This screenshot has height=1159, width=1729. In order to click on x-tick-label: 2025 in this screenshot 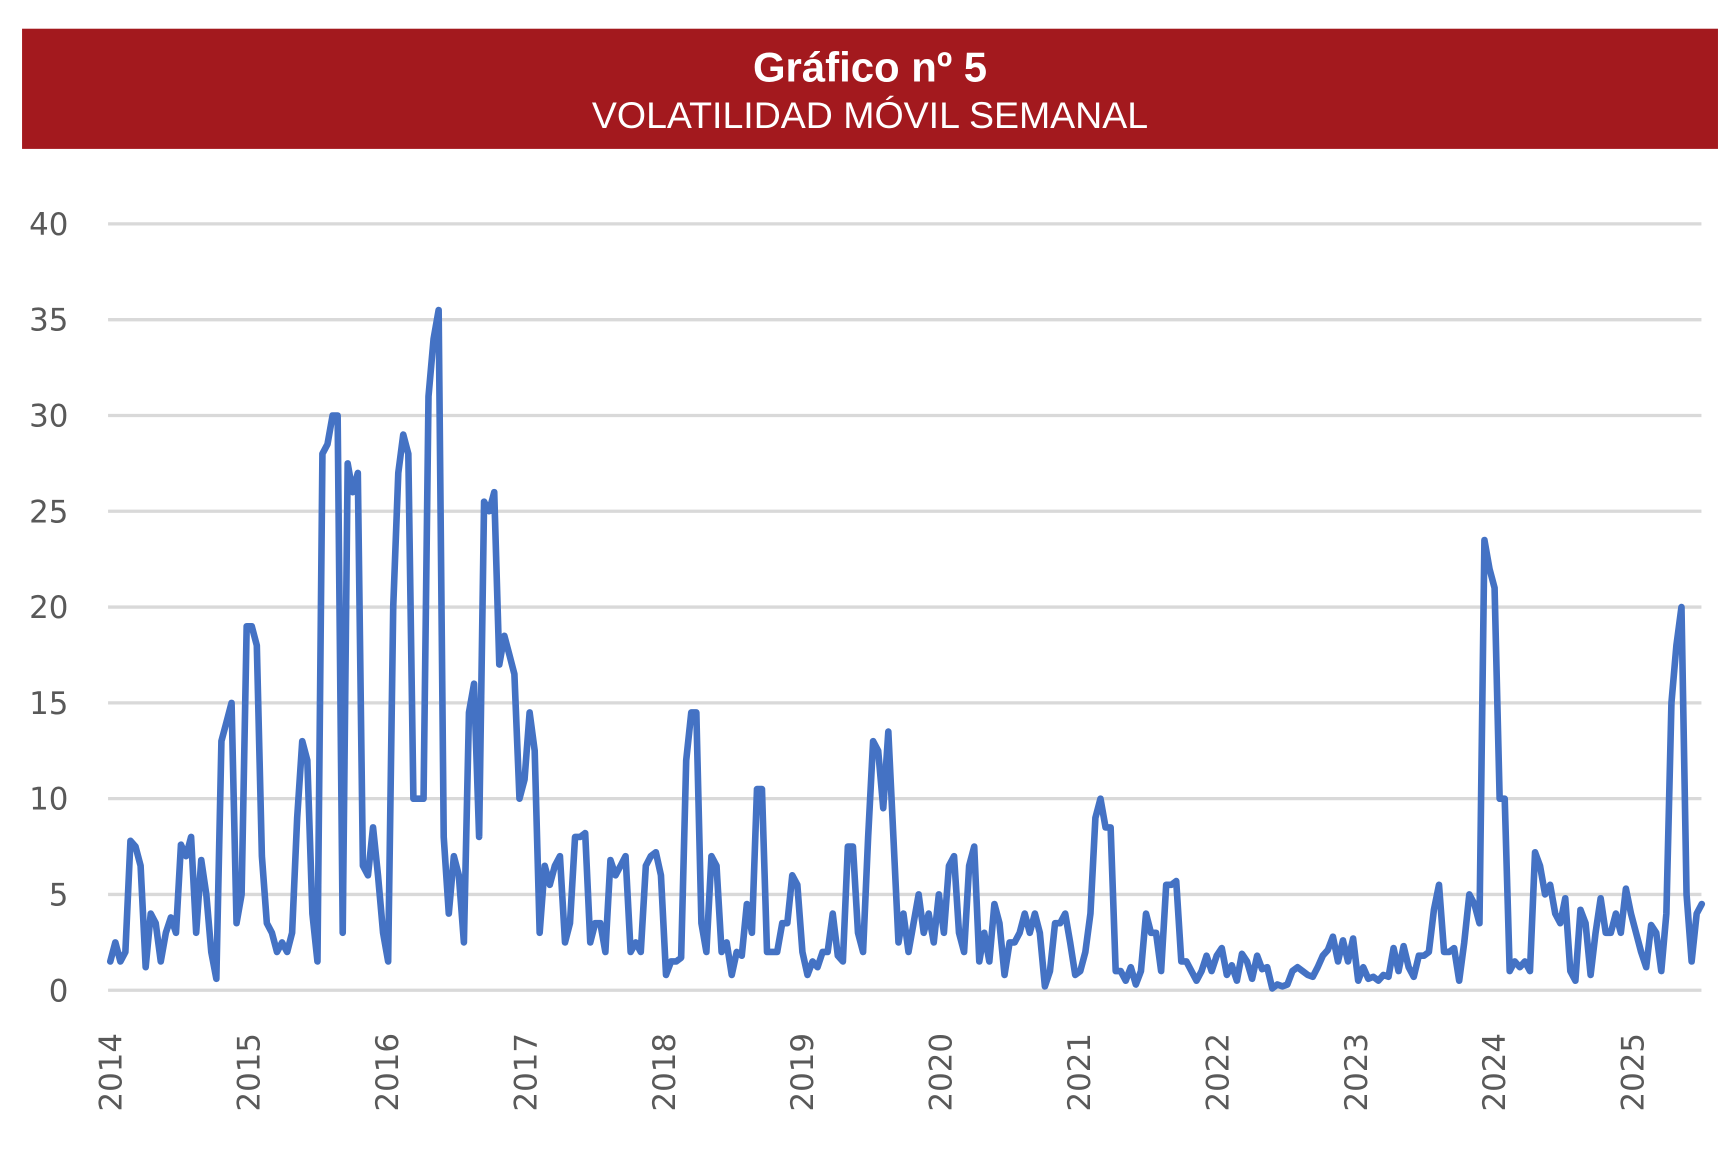, I will do `click(1634, 1072)`.